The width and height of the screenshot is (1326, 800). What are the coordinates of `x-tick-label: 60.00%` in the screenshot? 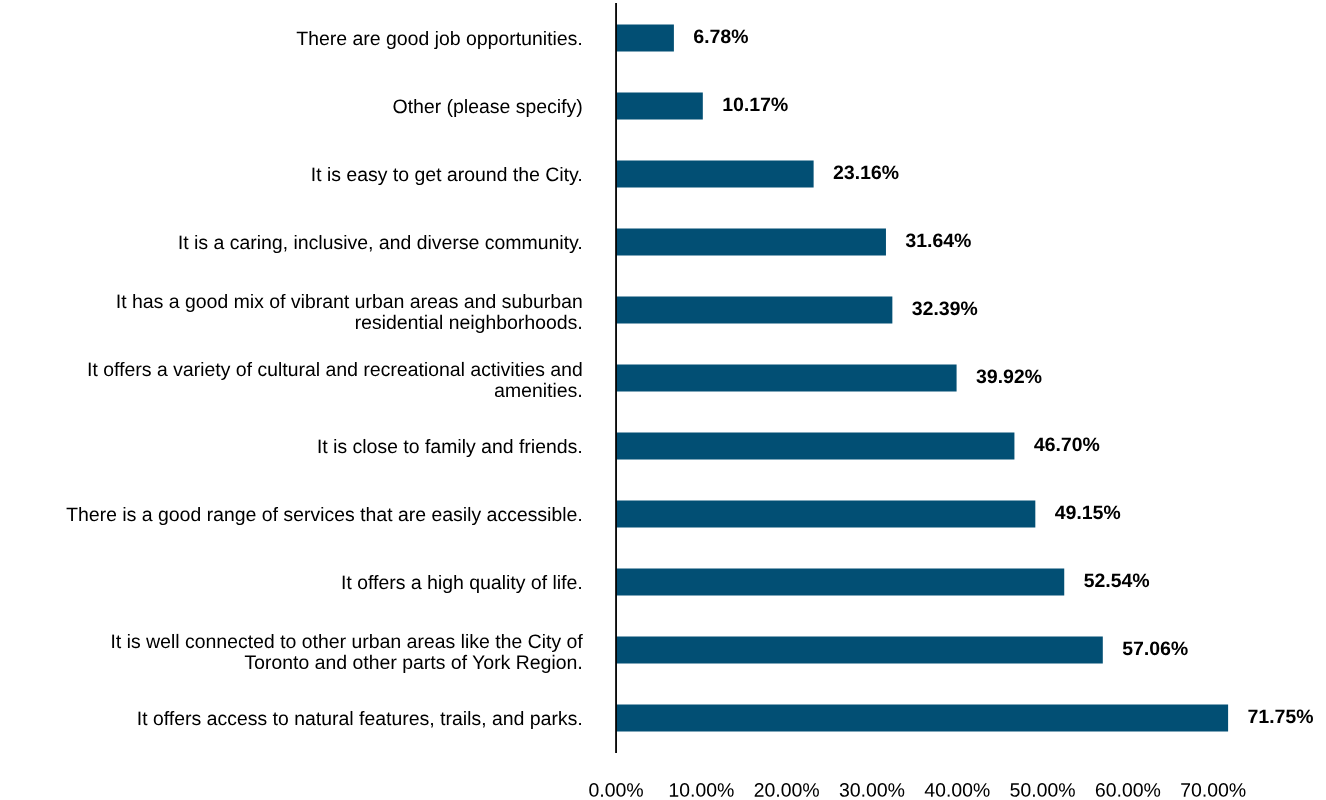 It's located at (1128, 790).